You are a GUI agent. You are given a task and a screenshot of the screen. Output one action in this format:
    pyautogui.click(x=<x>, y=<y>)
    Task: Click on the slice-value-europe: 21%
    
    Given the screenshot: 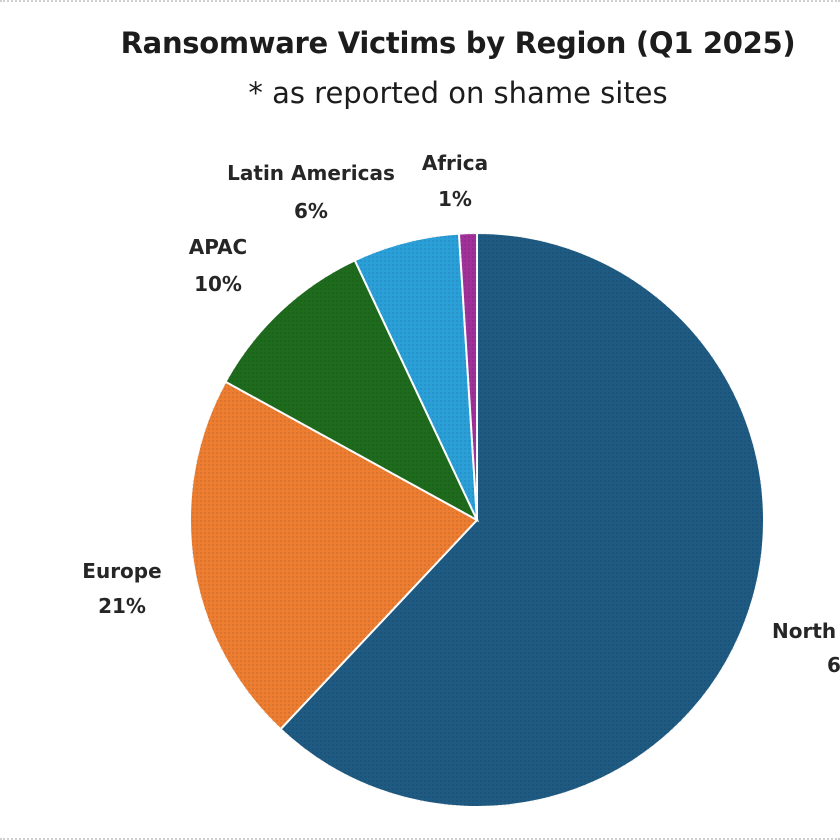 What is the action you would take?
    pyautogui.click(x=122, y=606)
    